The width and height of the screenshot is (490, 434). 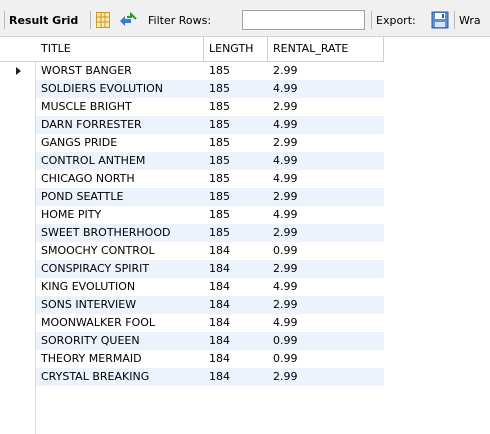 I want to click on table-row: KING EVOLUTION 184 4.99, so click(x=192, y=287).